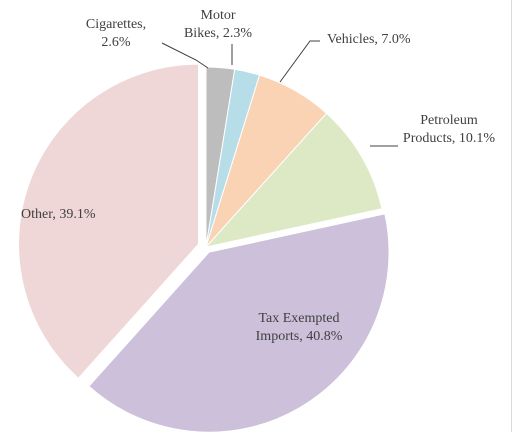  I want to click on leader-line-vehicles, so click(299, 61).